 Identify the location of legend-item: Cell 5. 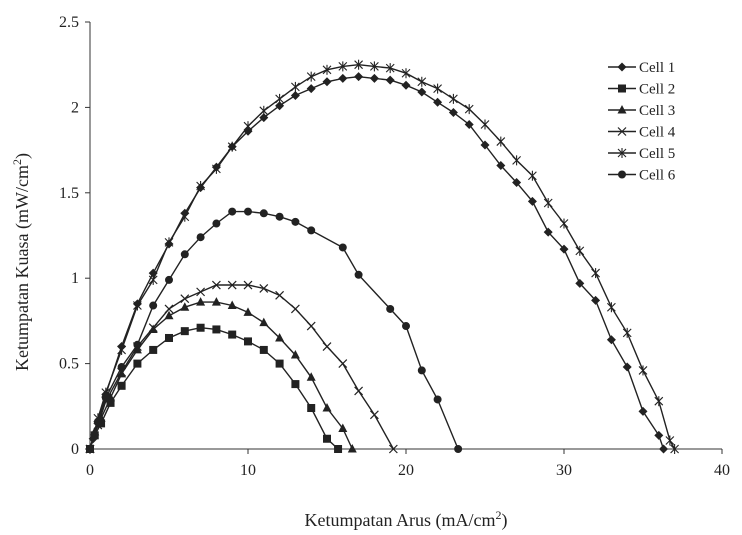
(641, 154).